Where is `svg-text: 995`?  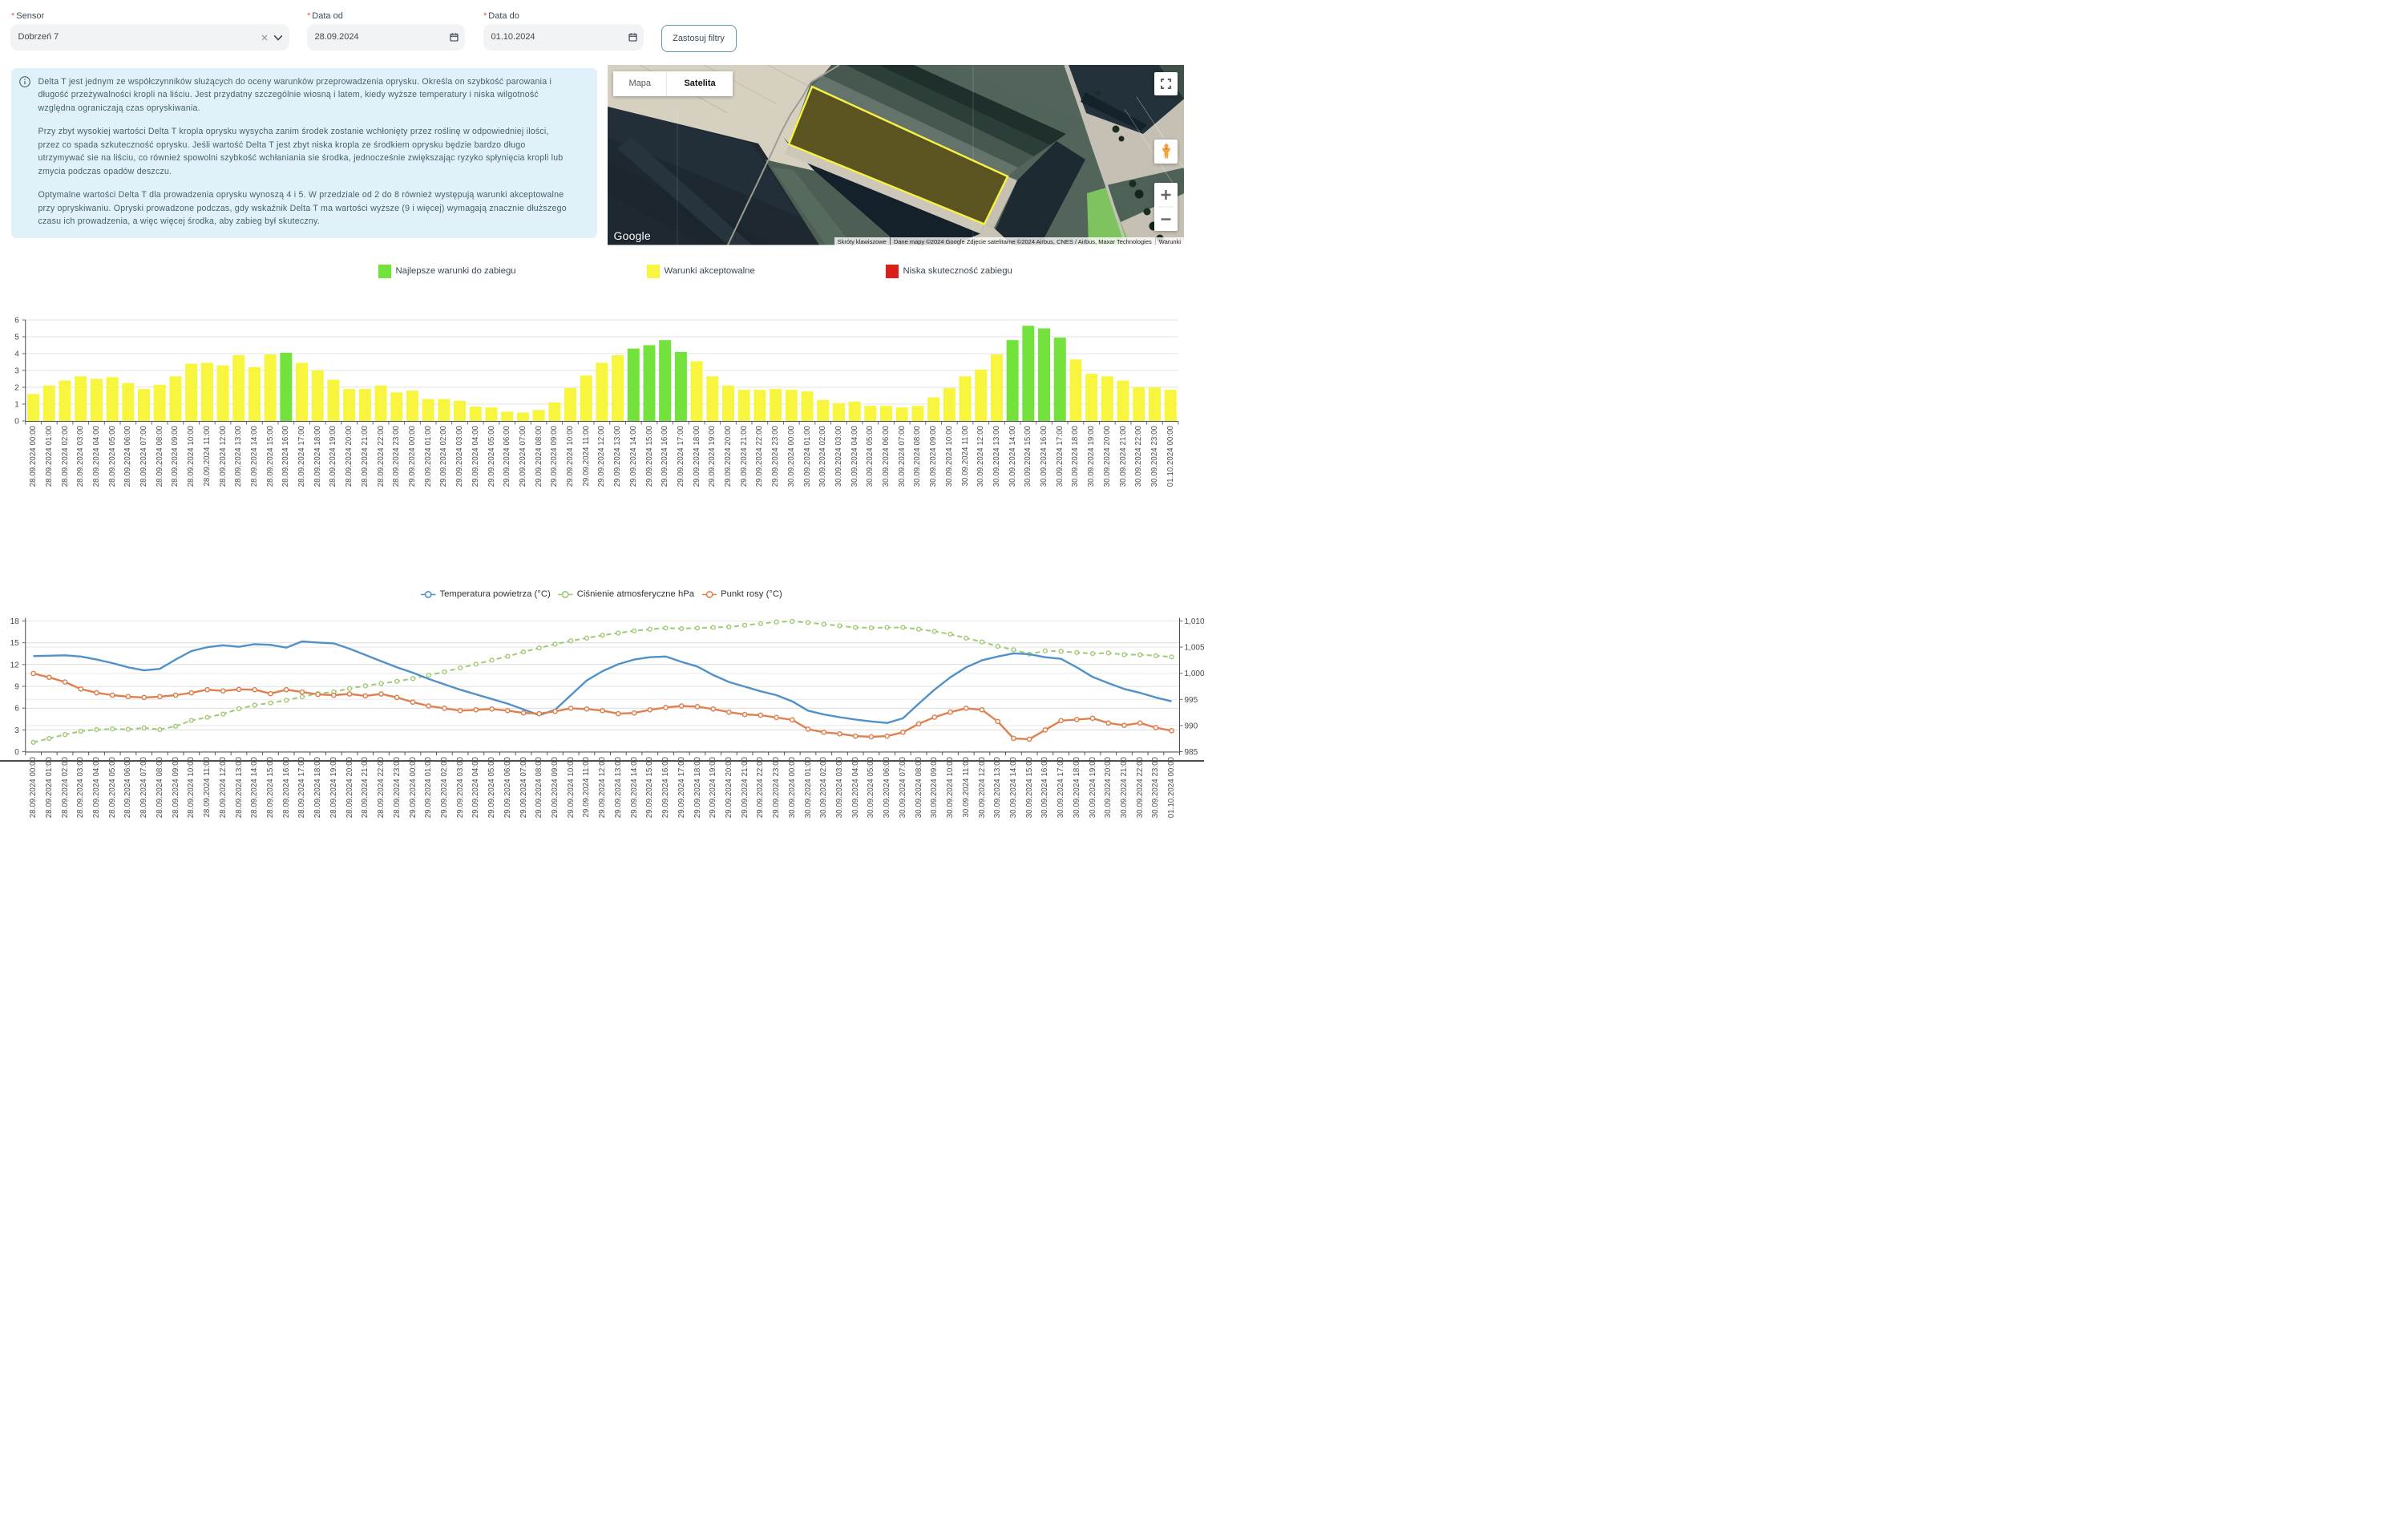 svg-text: 995 is located at coordinates (1191, 700).